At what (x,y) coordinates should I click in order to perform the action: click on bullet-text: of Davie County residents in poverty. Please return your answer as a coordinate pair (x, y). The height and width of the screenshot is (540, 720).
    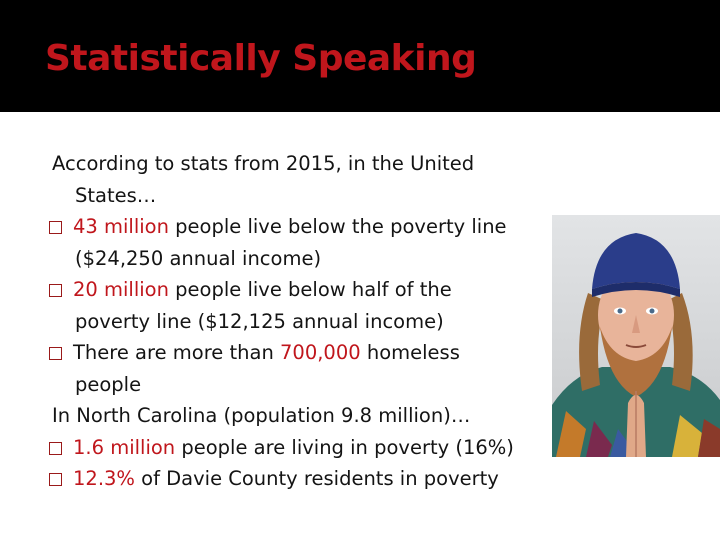
    Looking at the image, I should click on (316, 478).